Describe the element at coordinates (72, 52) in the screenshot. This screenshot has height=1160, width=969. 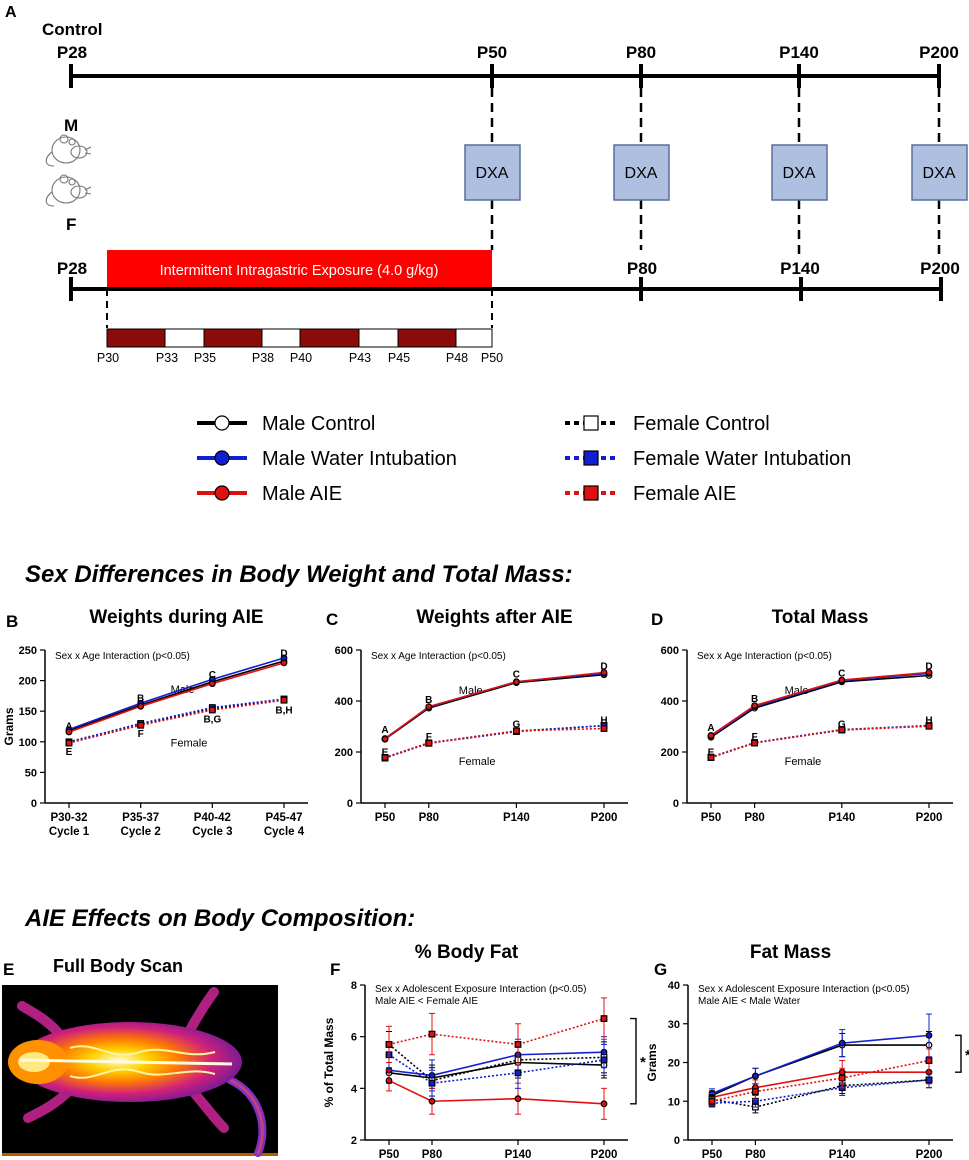
I see `top-age-p28: P28` at that location.